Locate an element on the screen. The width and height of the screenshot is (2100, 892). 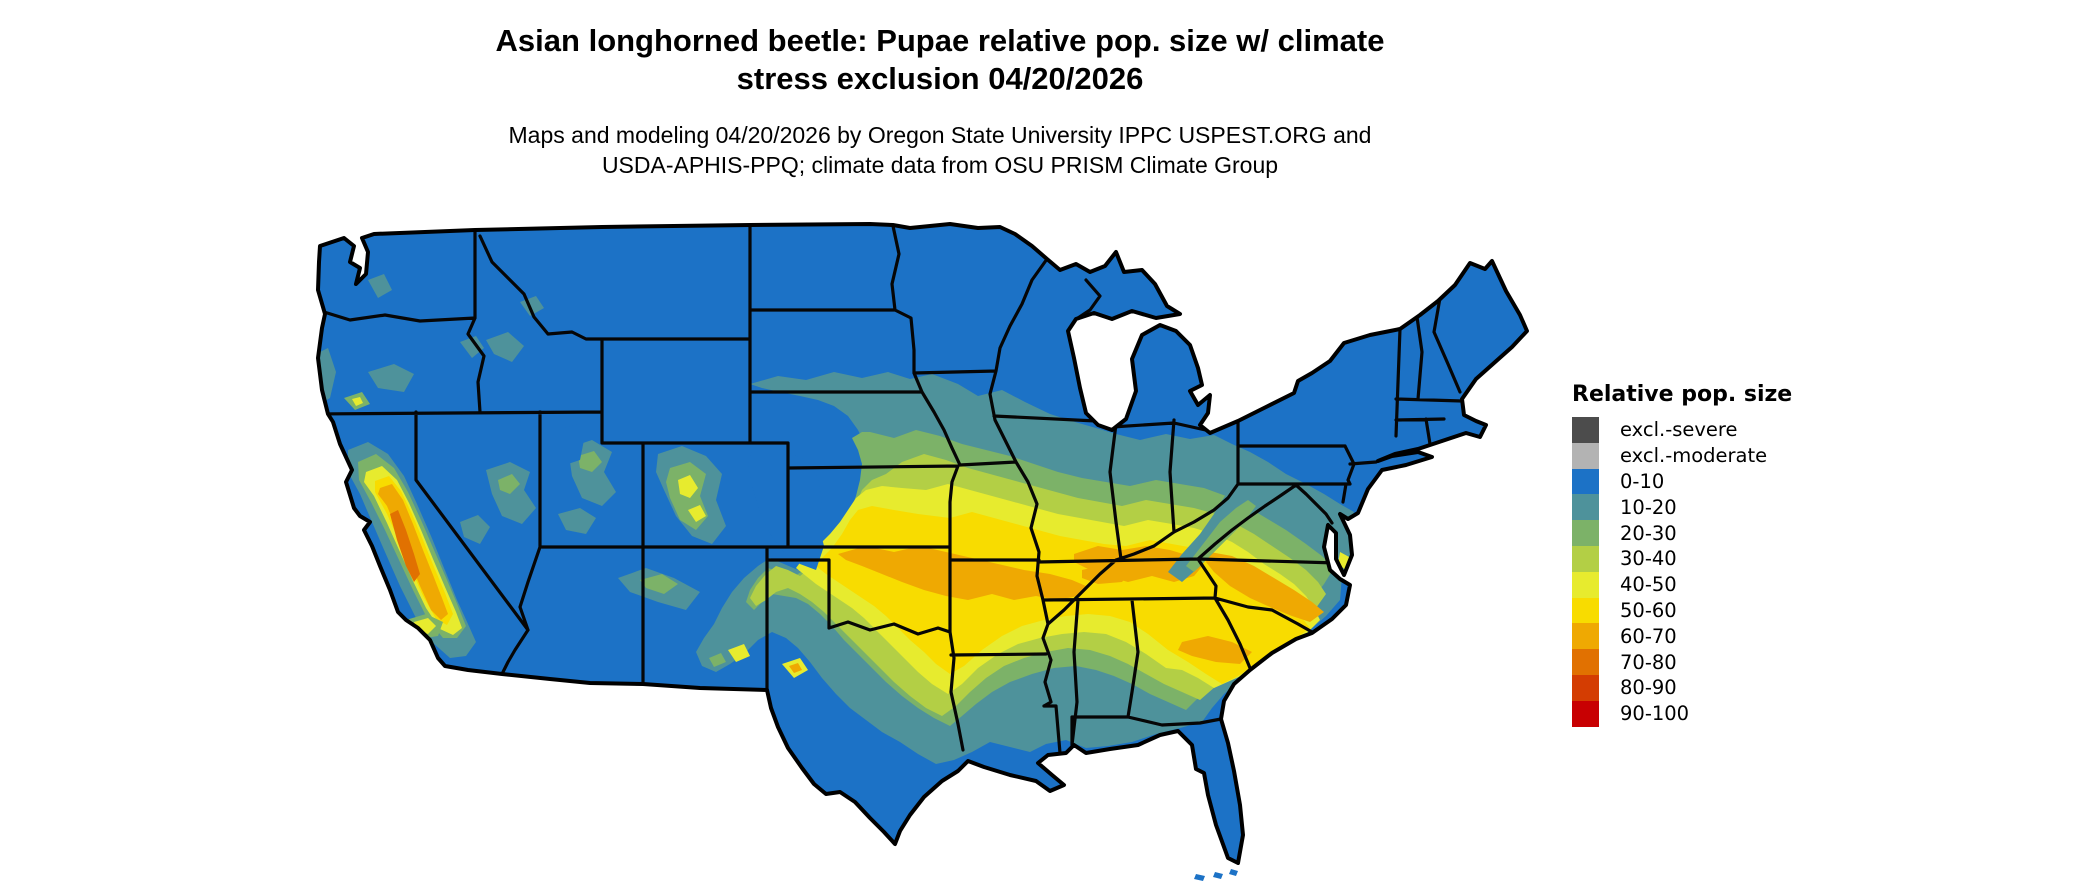
legend-item-30-40: 30-40 is located at coordinates (1682, 558).